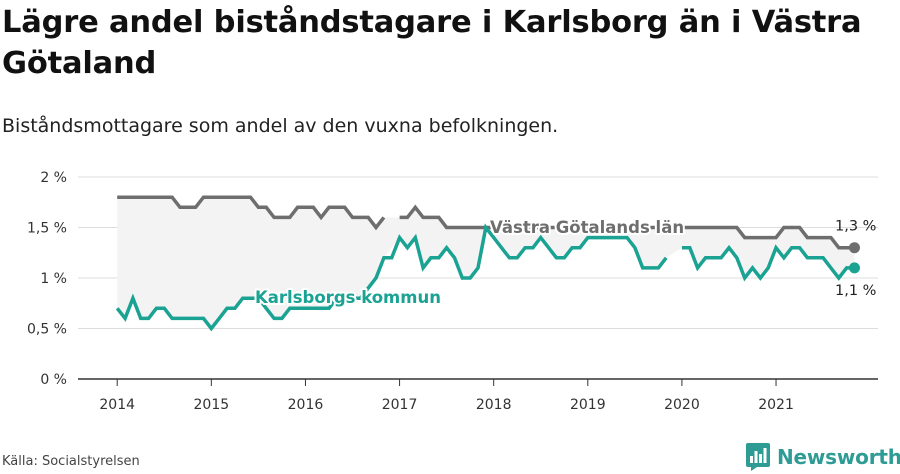  What do you see at coordinates (758, 457) in the screenshot?
I see `bar-chart-logo-icon` at bounding box center [758, 457].